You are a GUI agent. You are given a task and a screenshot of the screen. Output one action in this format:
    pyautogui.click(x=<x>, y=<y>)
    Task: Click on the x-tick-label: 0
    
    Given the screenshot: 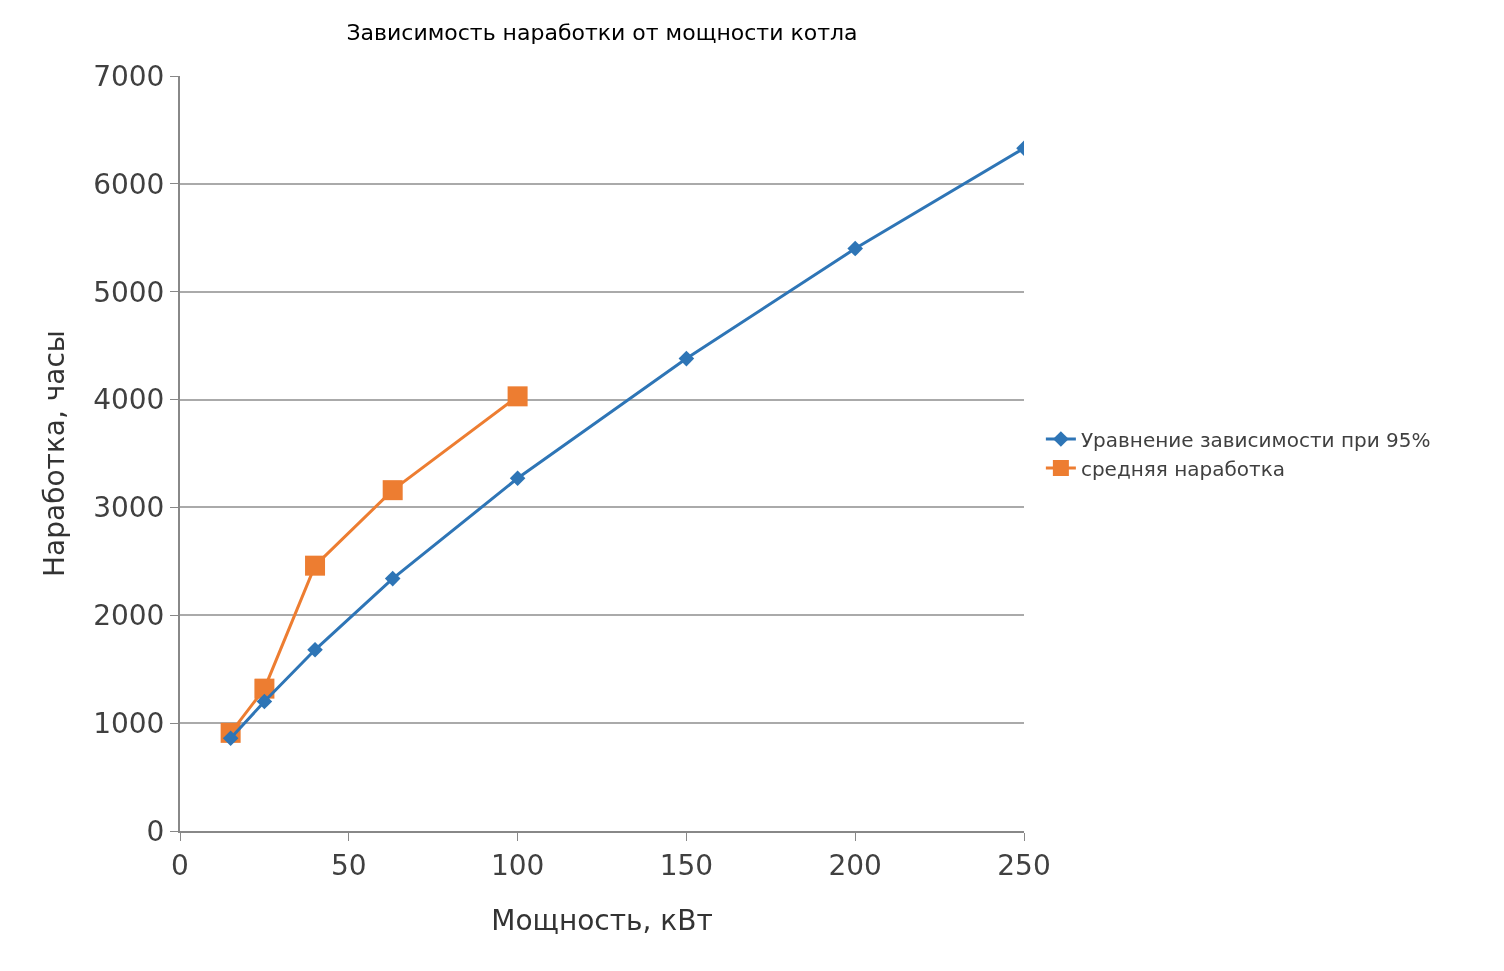 What is the action you would take?
    pyautogui.click(x=180, y=865)
    